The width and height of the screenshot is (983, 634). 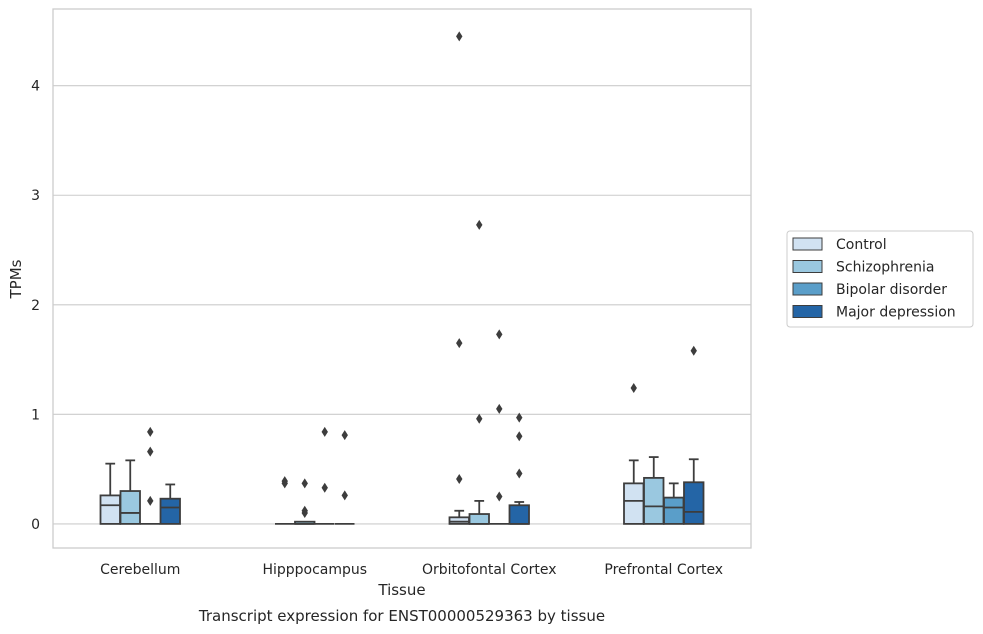 What do you see at coordinates (16, 279) in the screenshot?
I see `y-axis-title: TPMs` at bounding box center [16, 279].